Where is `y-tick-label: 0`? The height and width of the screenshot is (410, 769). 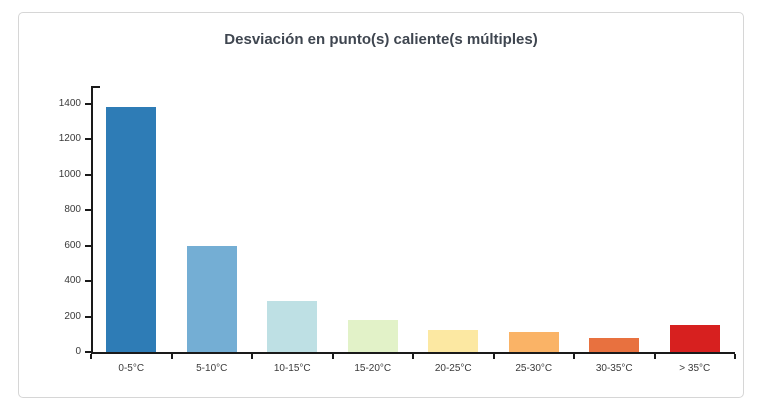 y-tick-label: 0 is located at coordinates (78, 351).